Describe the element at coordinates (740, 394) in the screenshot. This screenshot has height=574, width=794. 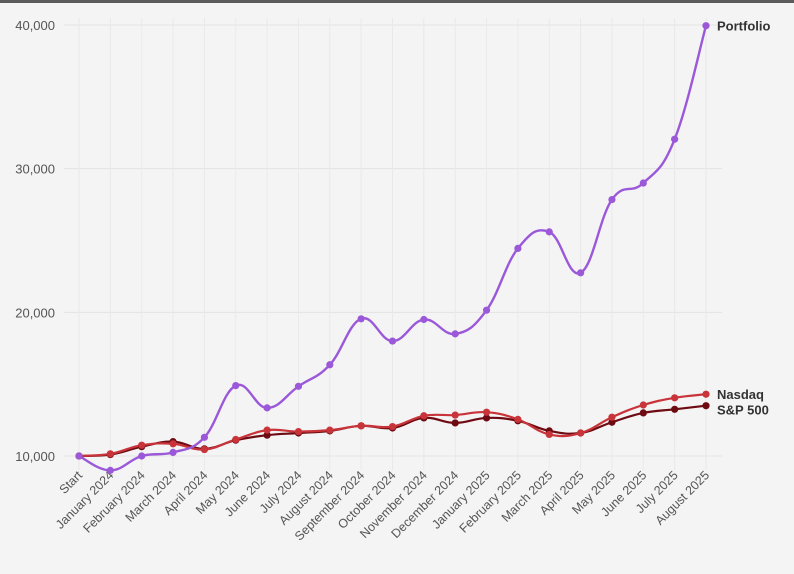
I see `series-label-nasdaq: Nasdaq` at that location.